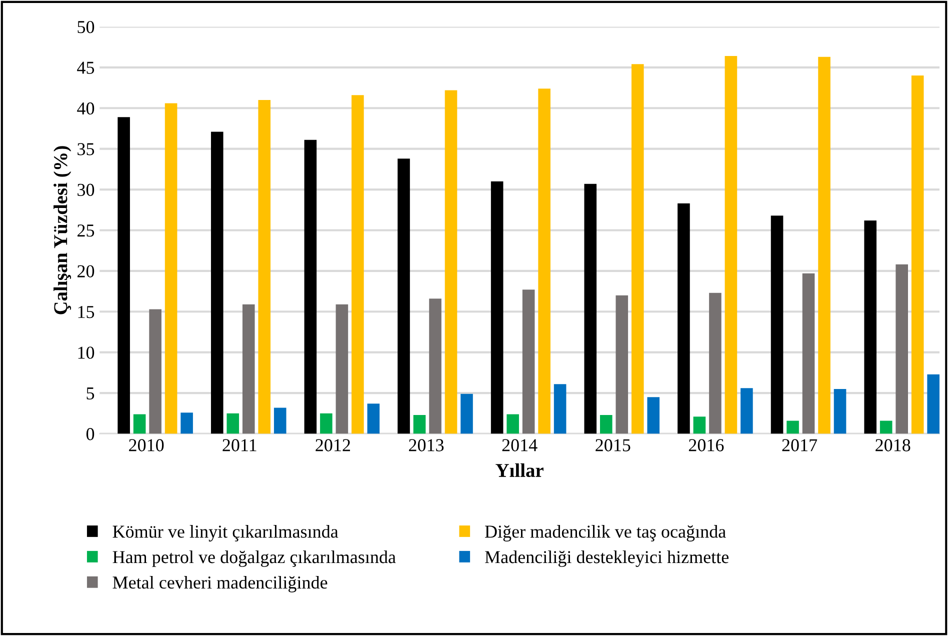 The height and width of the screenshot is (636, 949). I want to click on y-tick-label: 5, so click(90, 393).